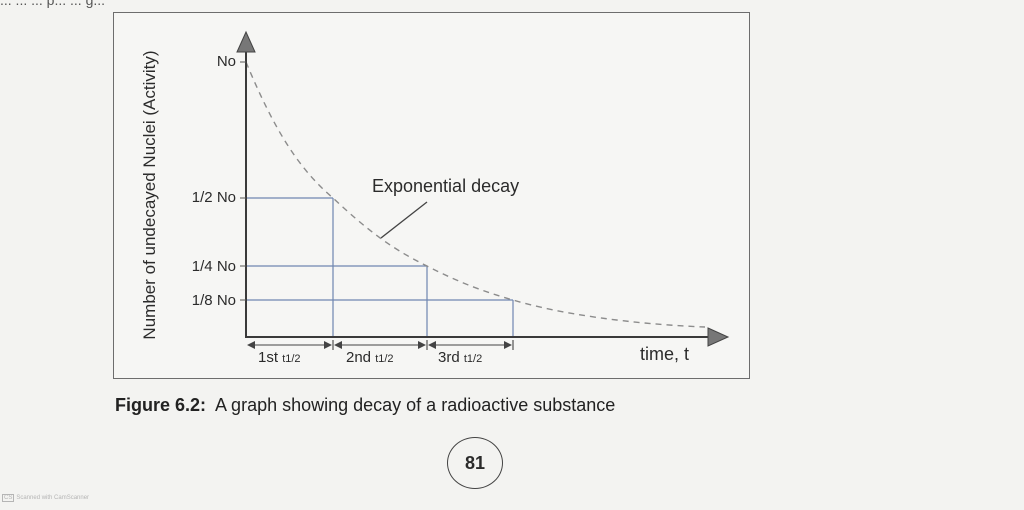 The width and height of the screenshot is (1024, 510). Describe the element at coordinates (243, 181) in the screenshot. I see `y-ticks` at that location.